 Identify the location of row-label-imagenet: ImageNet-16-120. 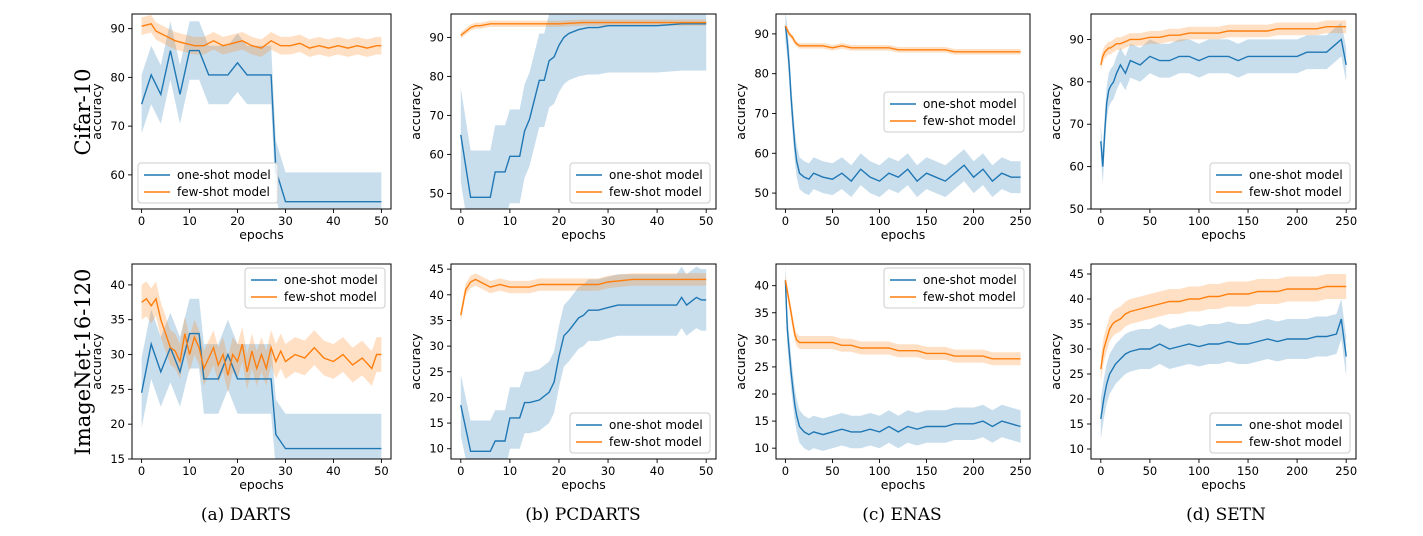
(83, 362).